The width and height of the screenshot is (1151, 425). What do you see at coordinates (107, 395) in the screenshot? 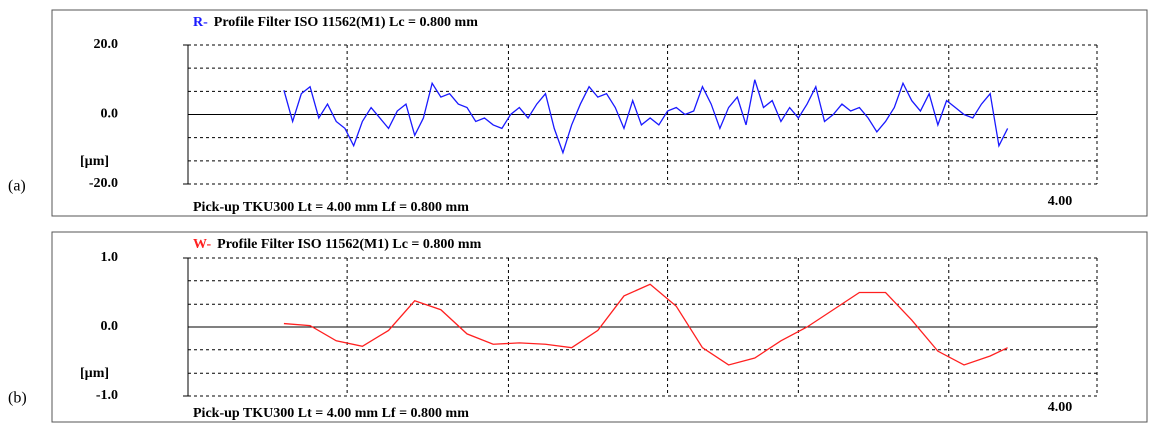
I see `y-tick-label: -1.0` at bounding box center [107, 395].